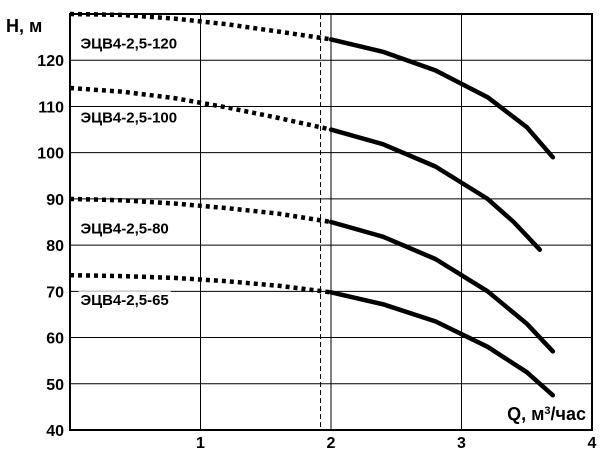 Image resolution: width=603 pixels, height=453 pixels. I want to click on series-label: ЭЦВ4-2,5-120, so click(128, 44).